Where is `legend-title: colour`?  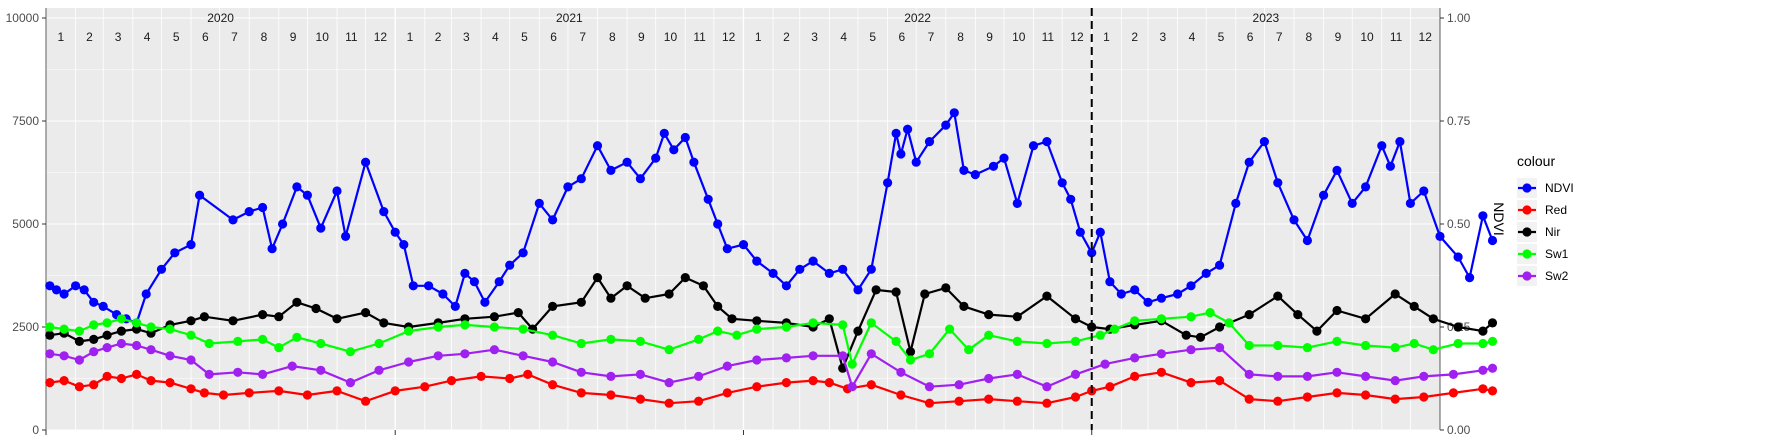 legend-title: colour is located at coordinates (1536, 161).